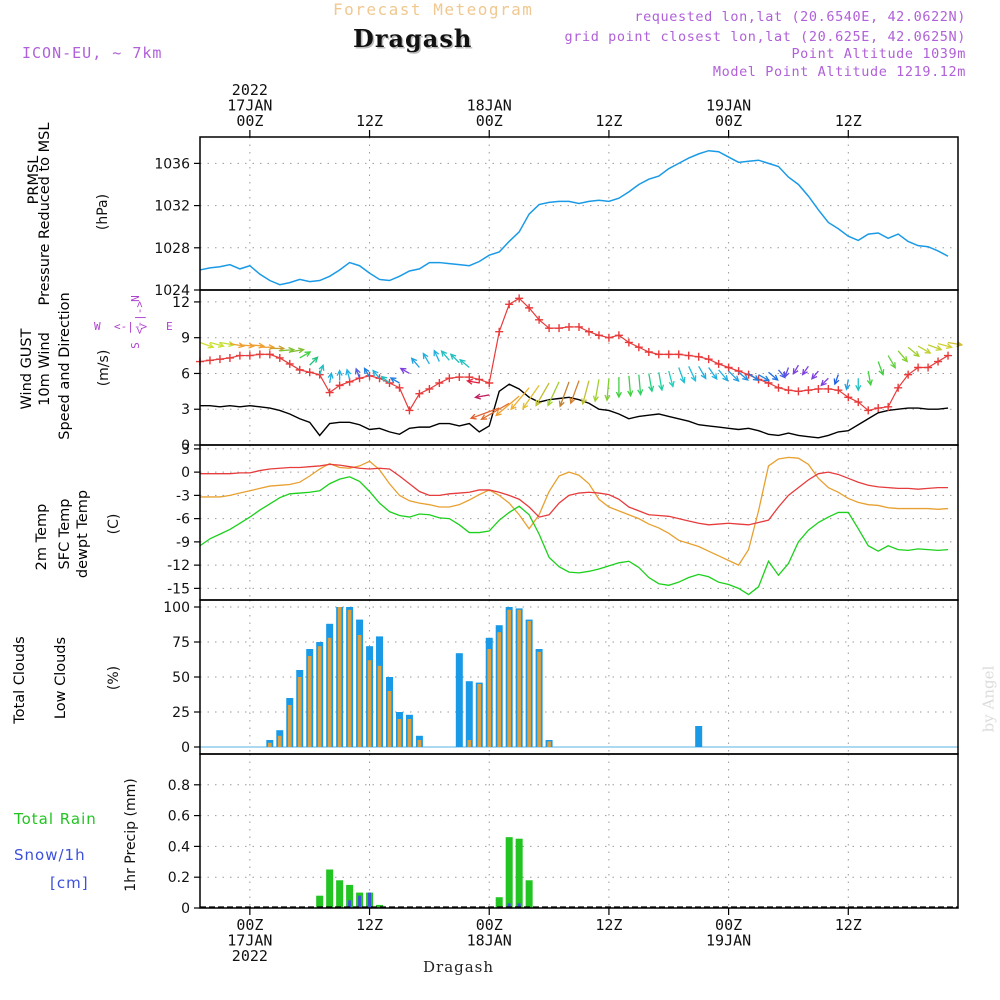  What do you see at coordinates (608, 121) in the screenshot?
I see `top-time-label: 12Z` at bounding box center [608, 121].